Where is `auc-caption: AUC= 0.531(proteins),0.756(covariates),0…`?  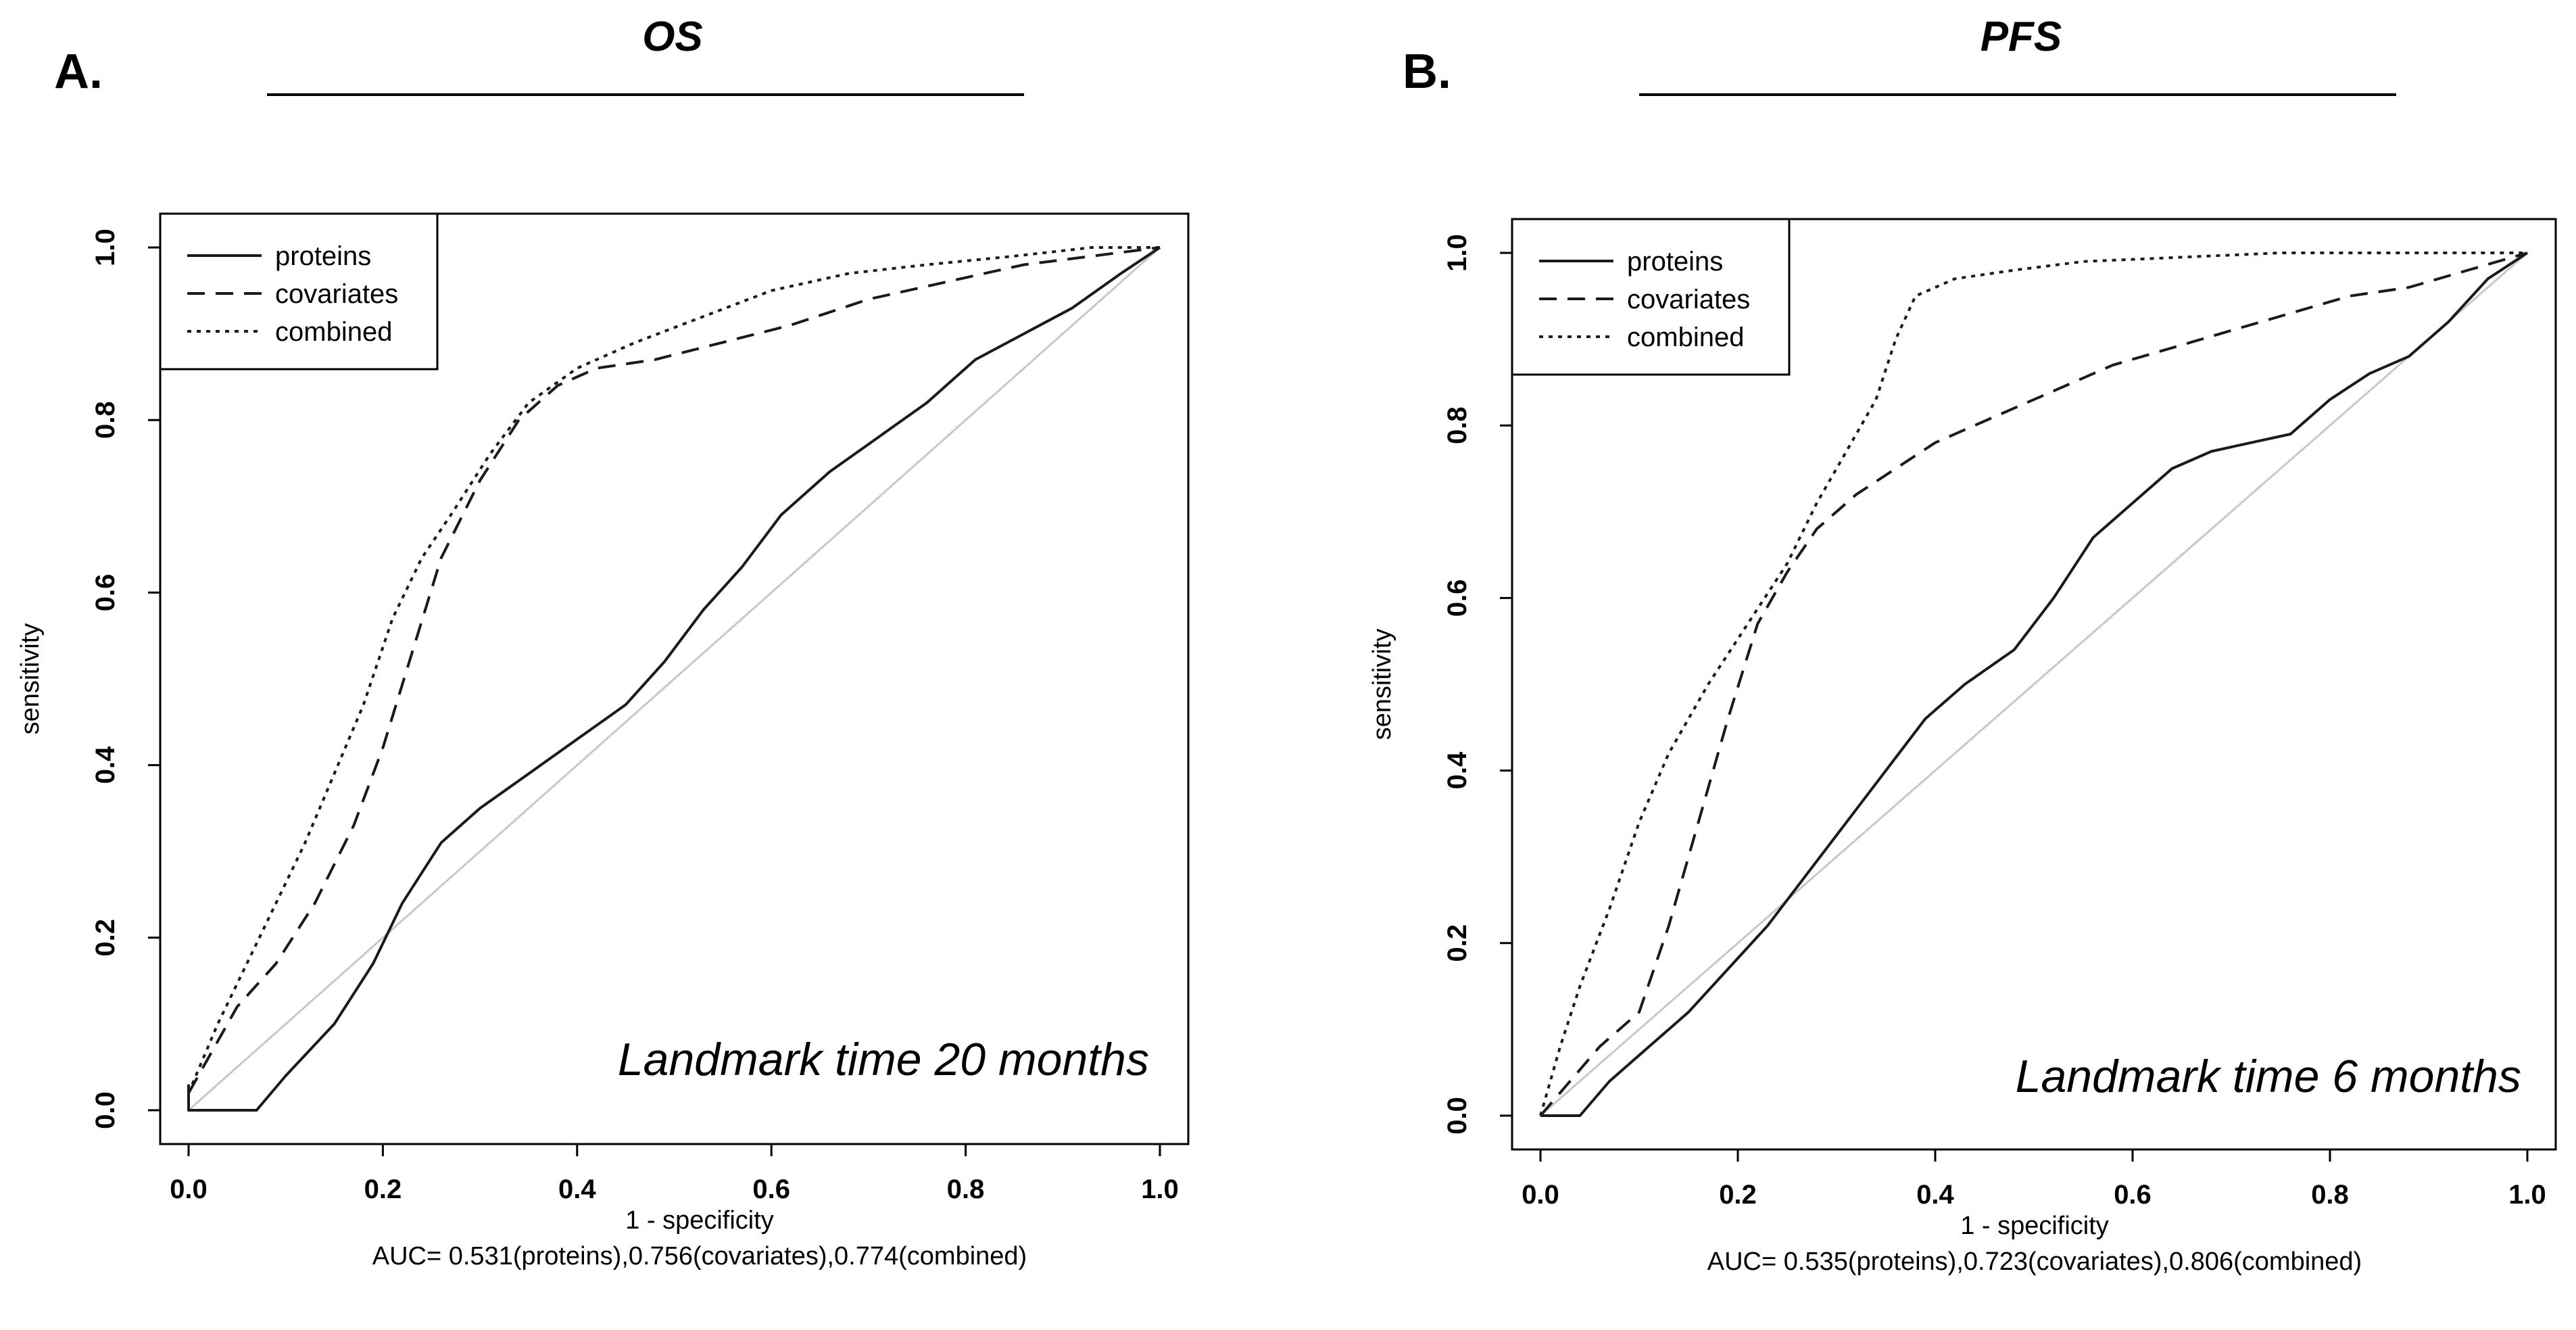 auc-caption: AUC= 0.531(proteins),0.756(covariates),0… is located at coordinates (699, 1256).